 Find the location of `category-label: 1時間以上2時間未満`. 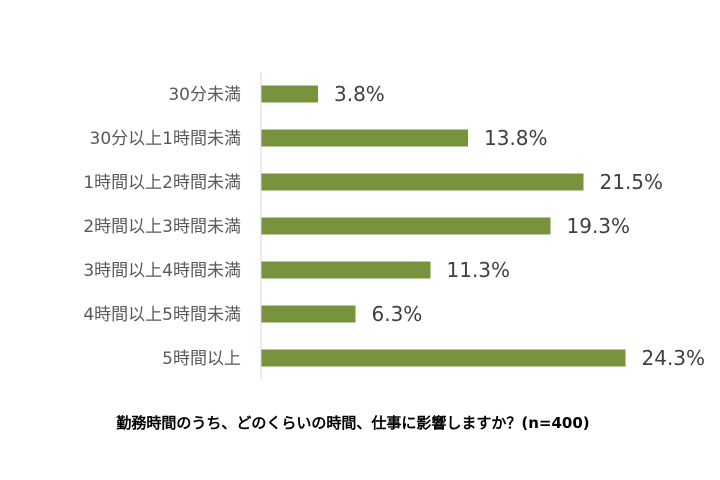

category-label: 1時間以上2時間未満 is located at coordinates (162, 183).